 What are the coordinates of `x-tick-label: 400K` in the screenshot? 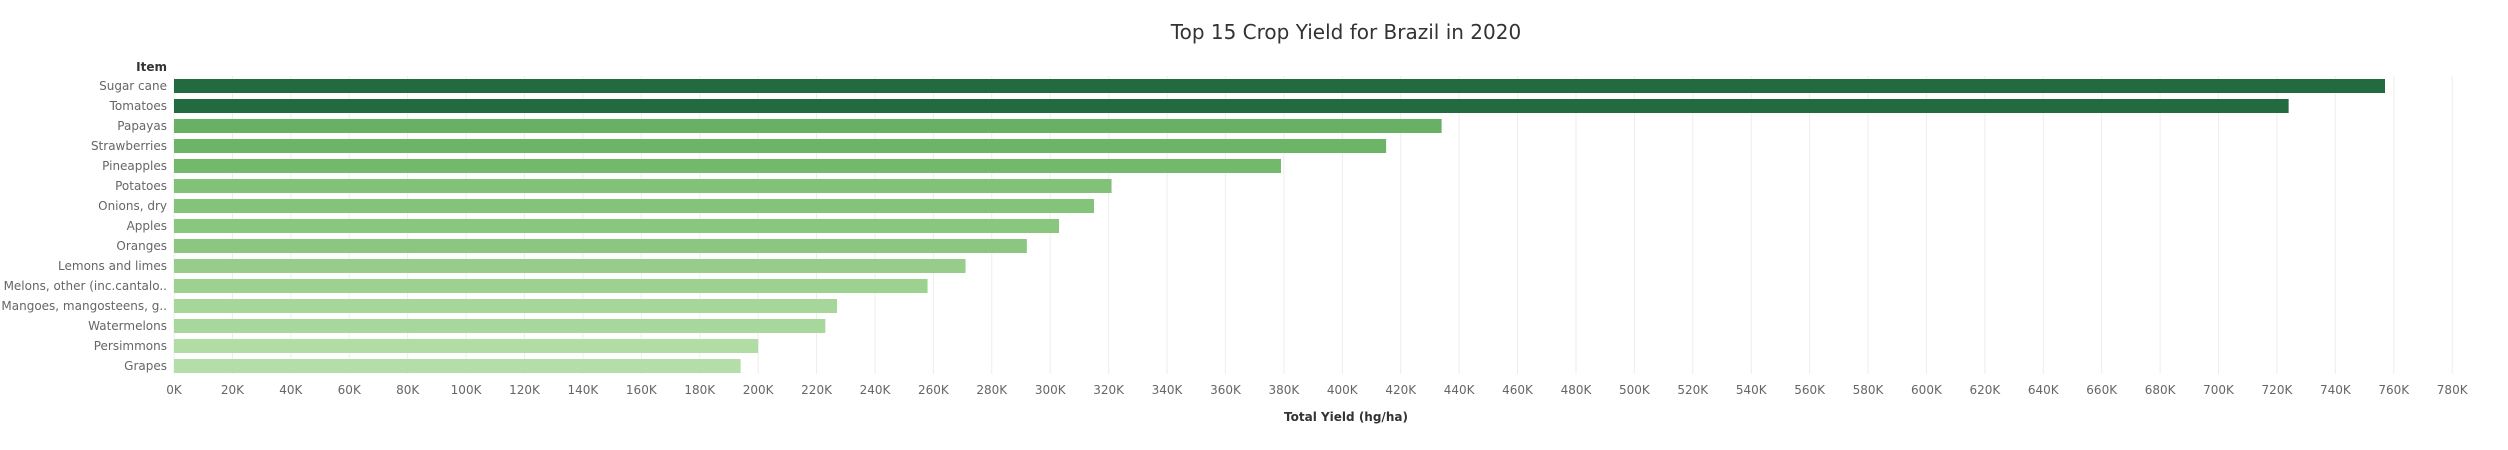 It's located at (1343, 390).